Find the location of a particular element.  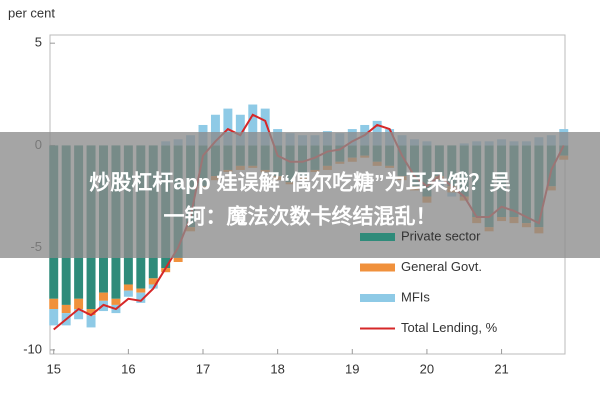

x-tick-label: 20 is located at coordinates (427, 368).